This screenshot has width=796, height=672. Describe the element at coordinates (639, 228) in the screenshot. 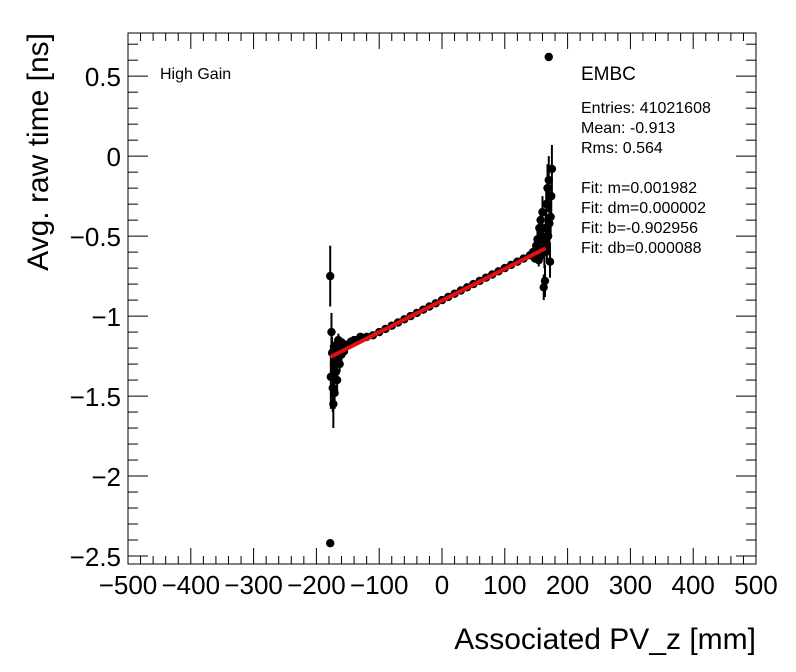

I see `stats-fit-b: Fit: b=-0.902956` at that location.